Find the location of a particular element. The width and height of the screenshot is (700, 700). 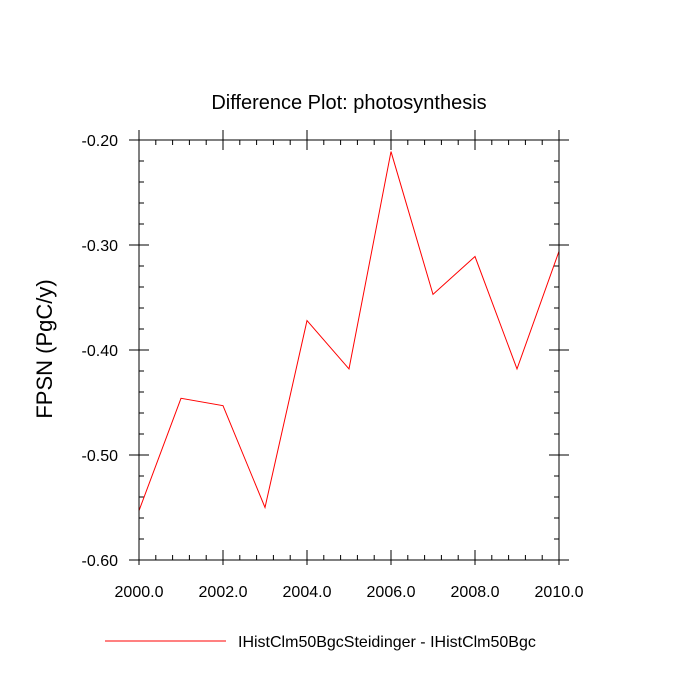

x-tick-label: 2010.0 is located at coordinates (559, 592).